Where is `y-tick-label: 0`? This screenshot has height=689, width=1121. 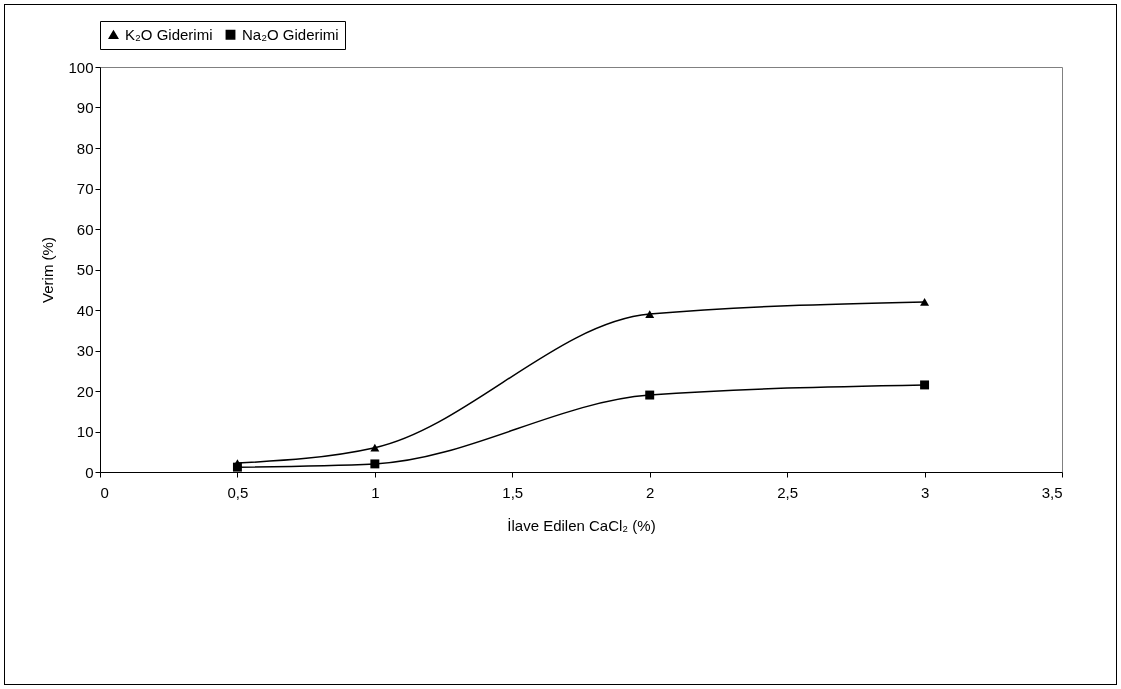 y-tick-label: 0 is located at coordinates (89, 472).